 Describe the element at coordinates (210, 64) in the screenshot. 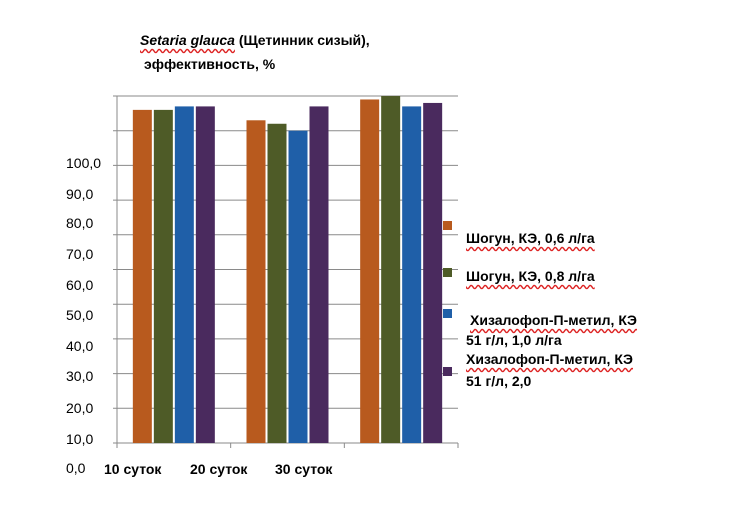

I see `chart-subtitle: эффективность, %` at that location.